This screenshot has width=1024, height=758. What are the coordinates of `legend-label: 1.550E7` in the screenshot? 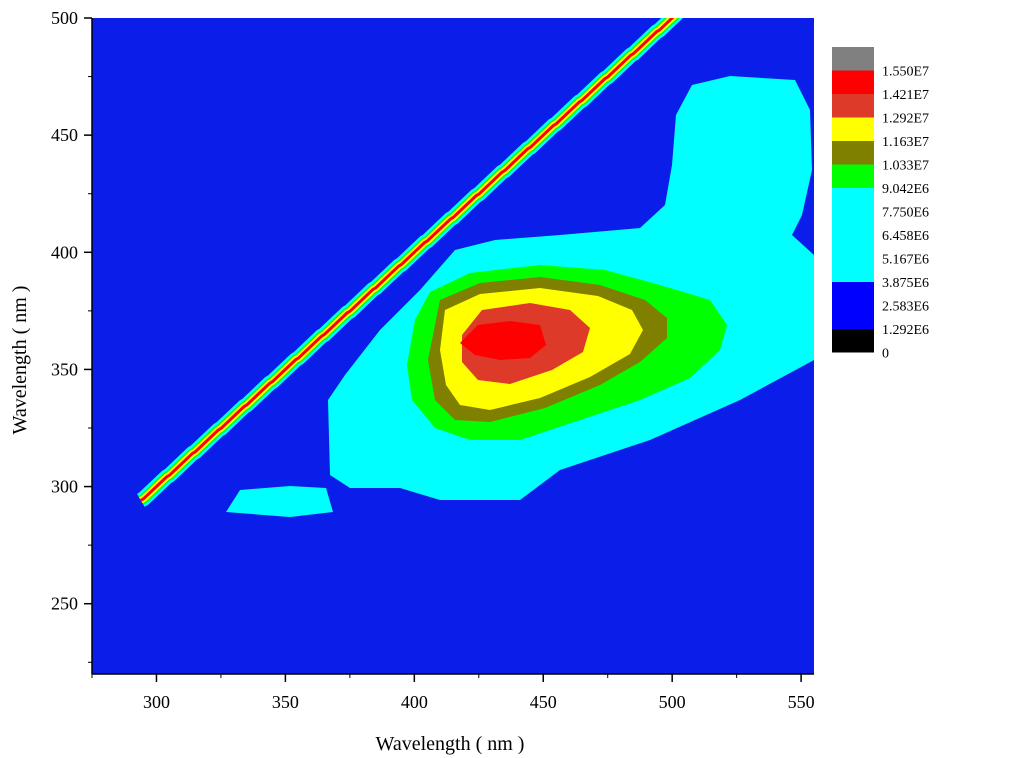 It's located at (905, 72).